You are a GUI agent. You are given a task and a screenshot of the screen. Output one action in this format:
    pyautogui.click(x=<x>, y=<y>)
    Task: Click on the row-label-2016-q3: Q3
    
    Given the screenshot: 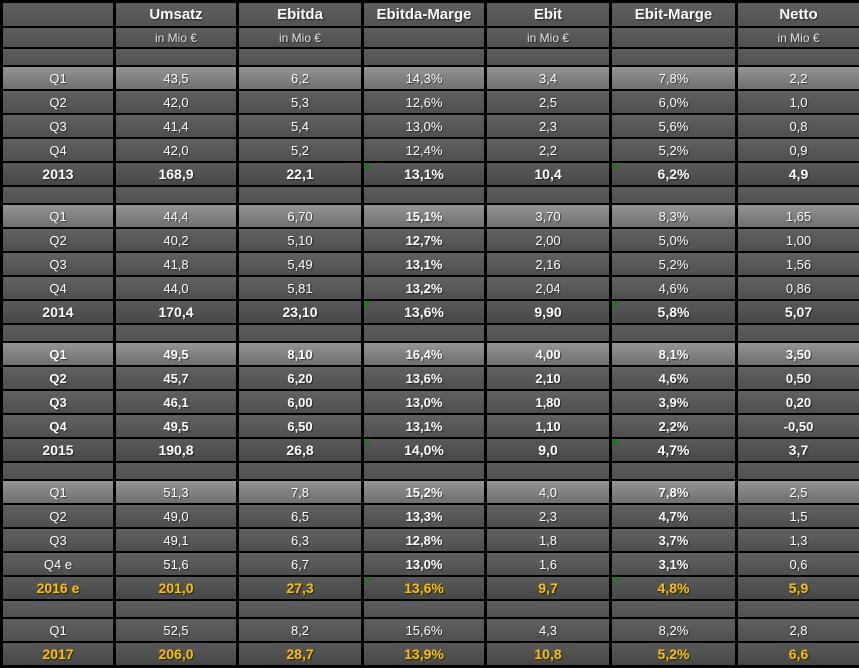 What is the action you would take?
    pyautogui.click(x=58, y=540)
    